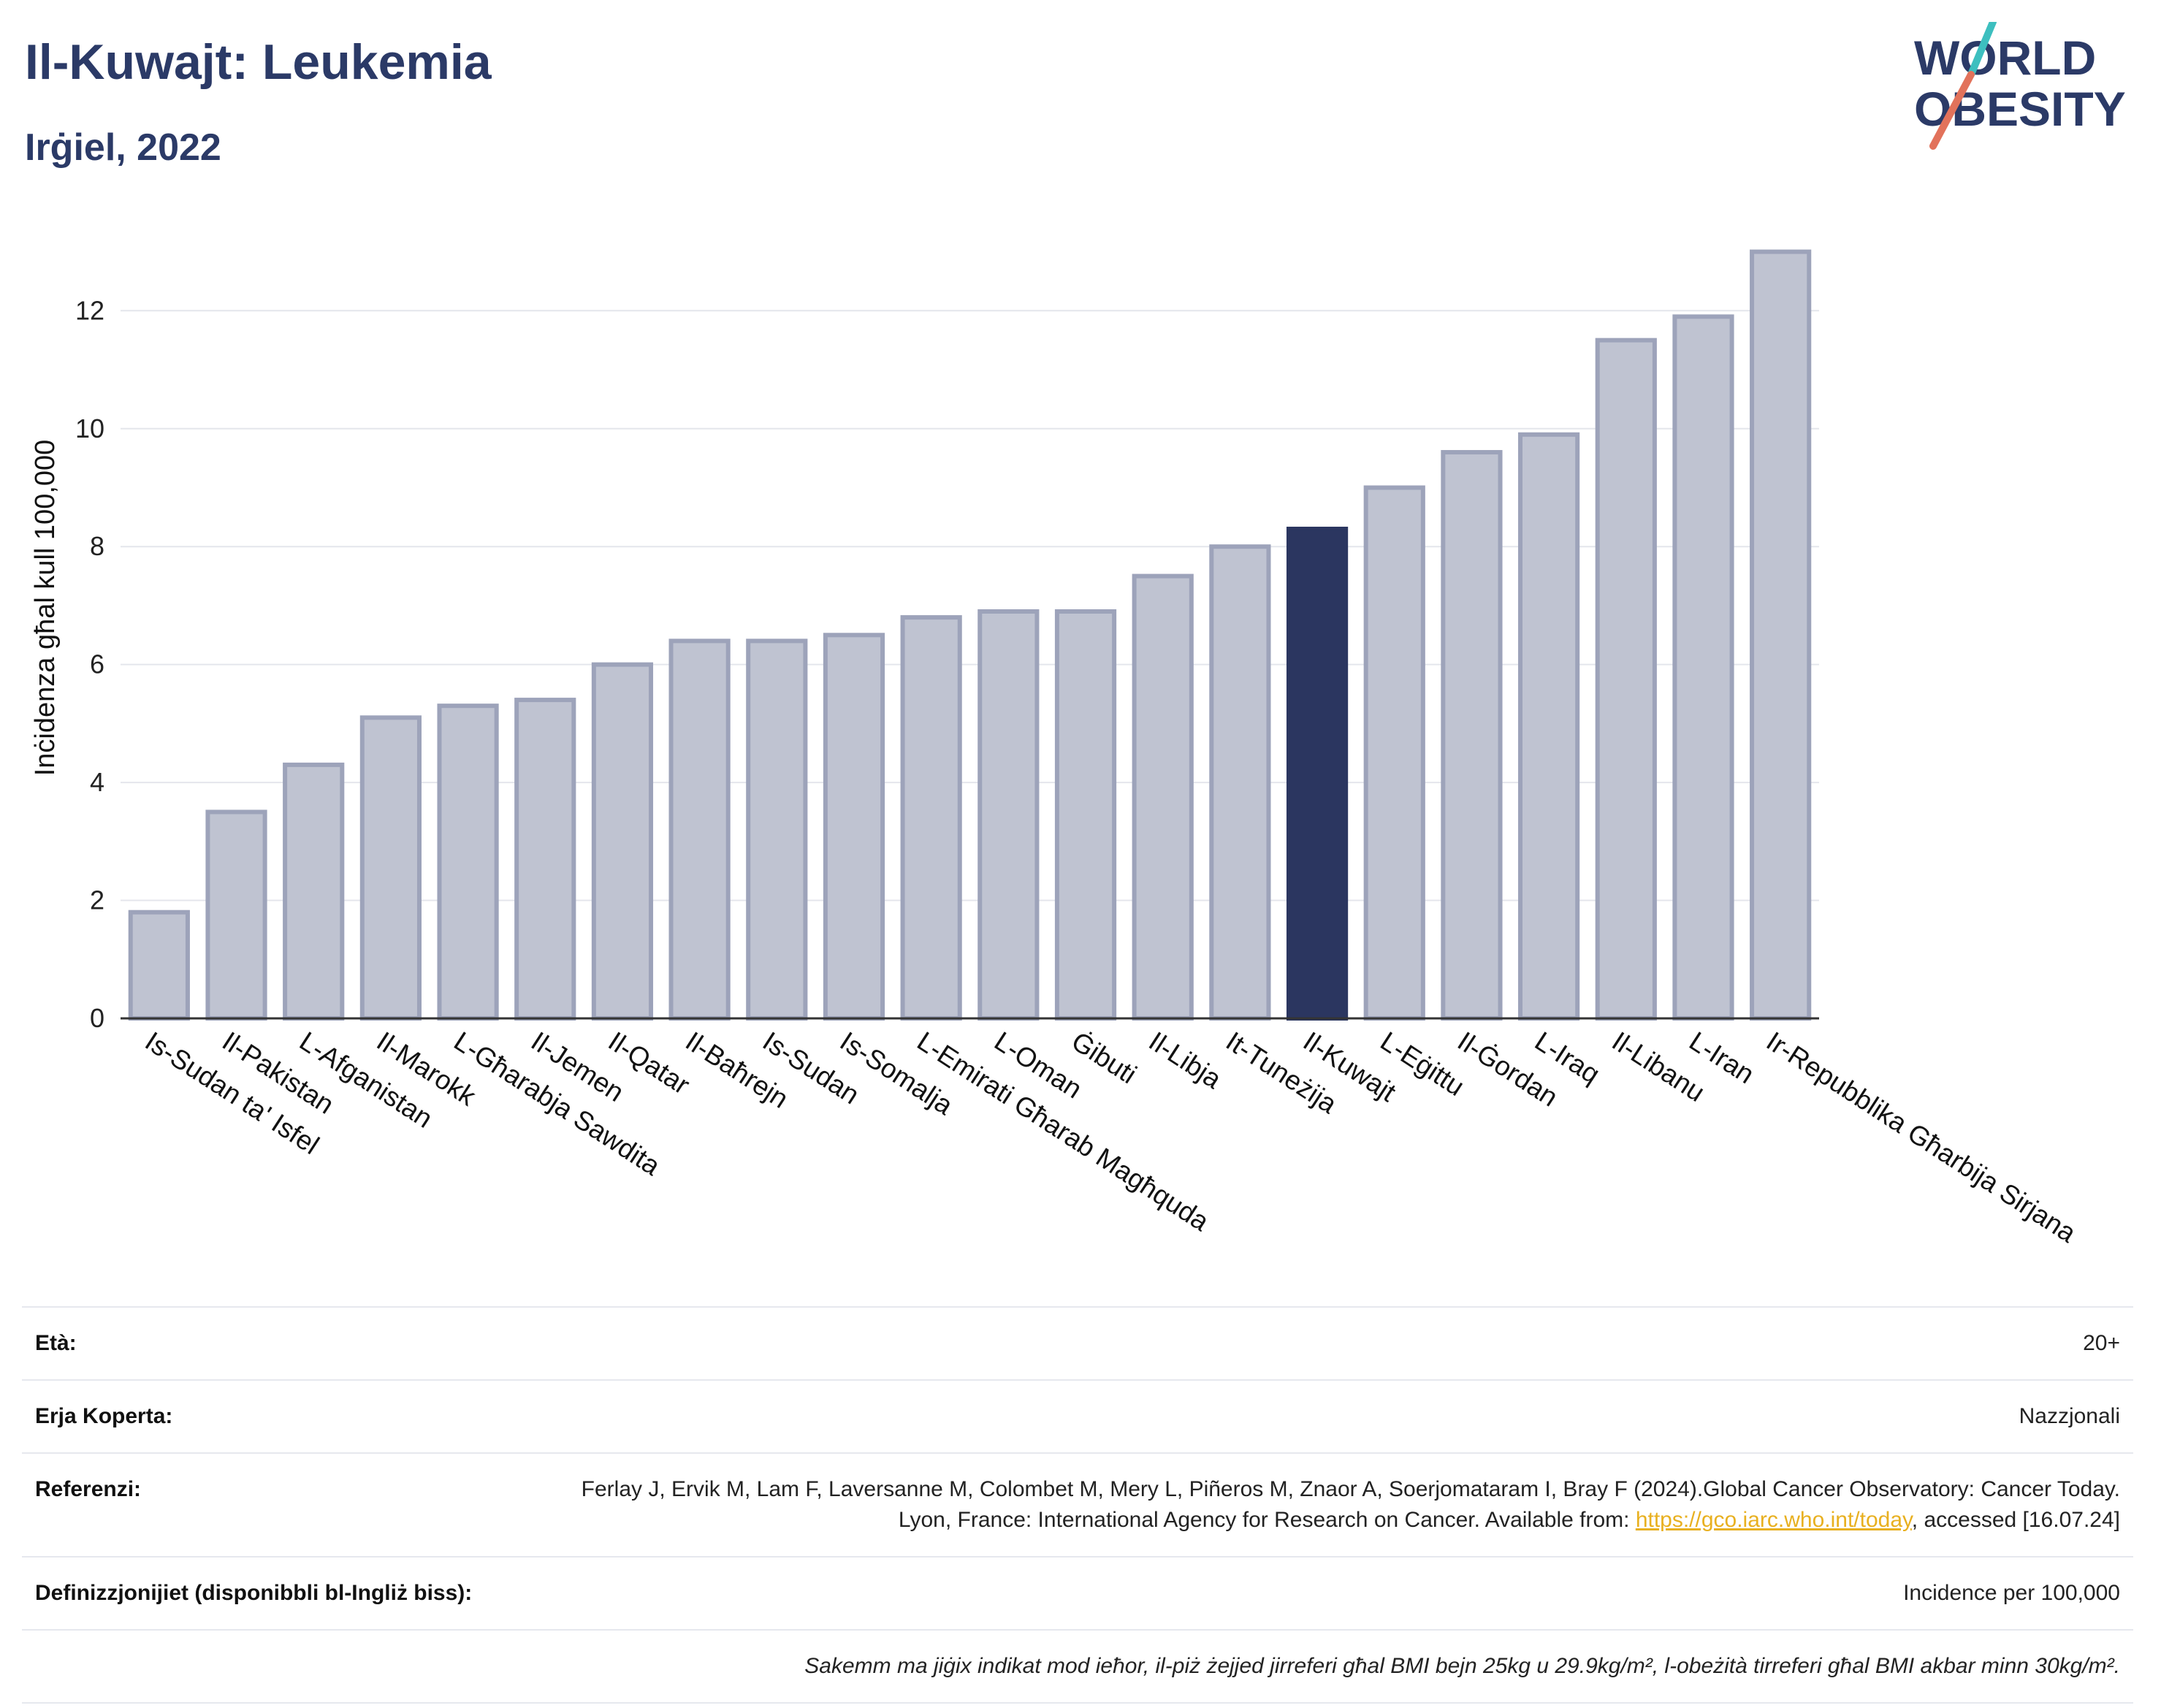 The image size is (2161, 1708). What do you see at coordinates (1077, 1342) in the screenshot?
I see `meta-row-age: Età: 20+` at bounding box center [1077, 1342].